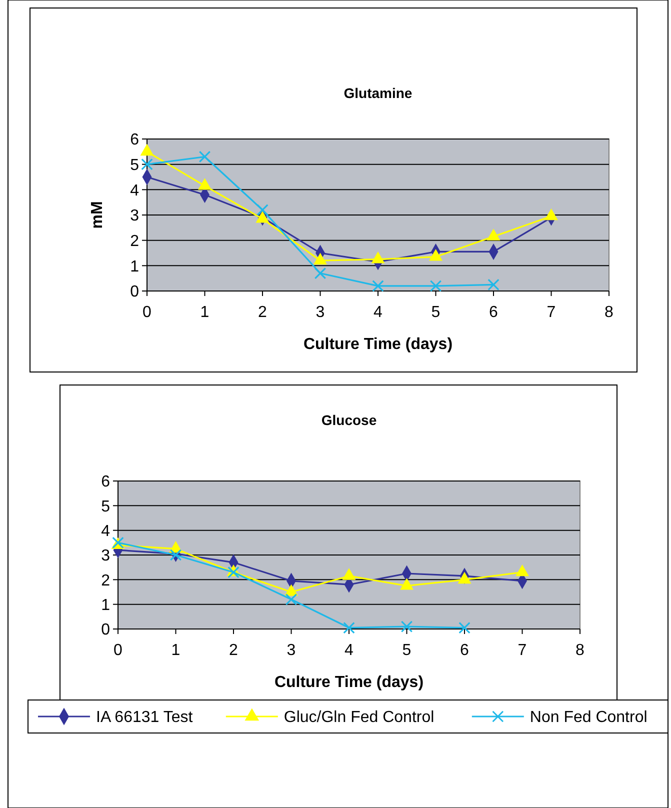 This screenshot has width=671, height=808. I want to click on legend-label: Non Fed Control, so click(589, 717).